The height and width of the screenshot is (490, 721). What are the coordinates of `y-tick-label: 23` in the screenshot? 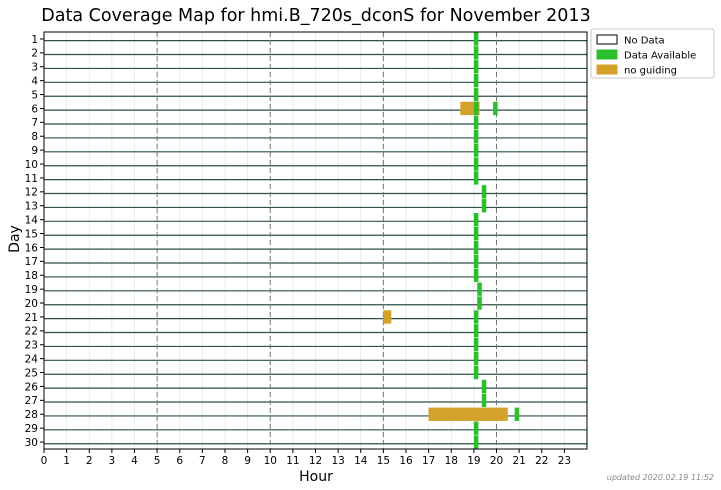 It's located at (31, 346).